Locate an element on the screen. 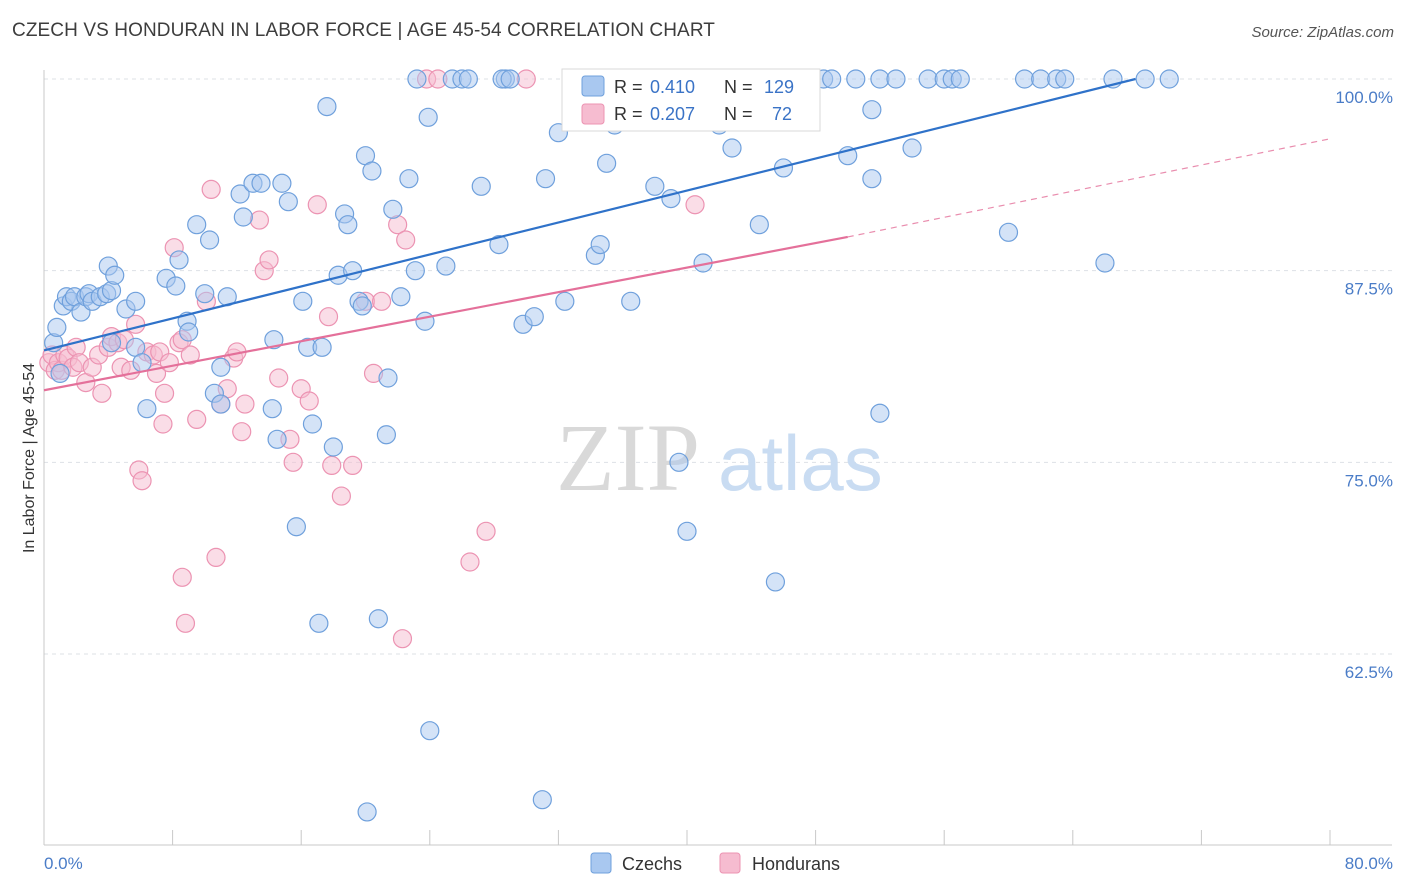 The height and width of the screenshot is (892, 1406). legend-honduran-n-label: N = is located at coordinates (738, 114).